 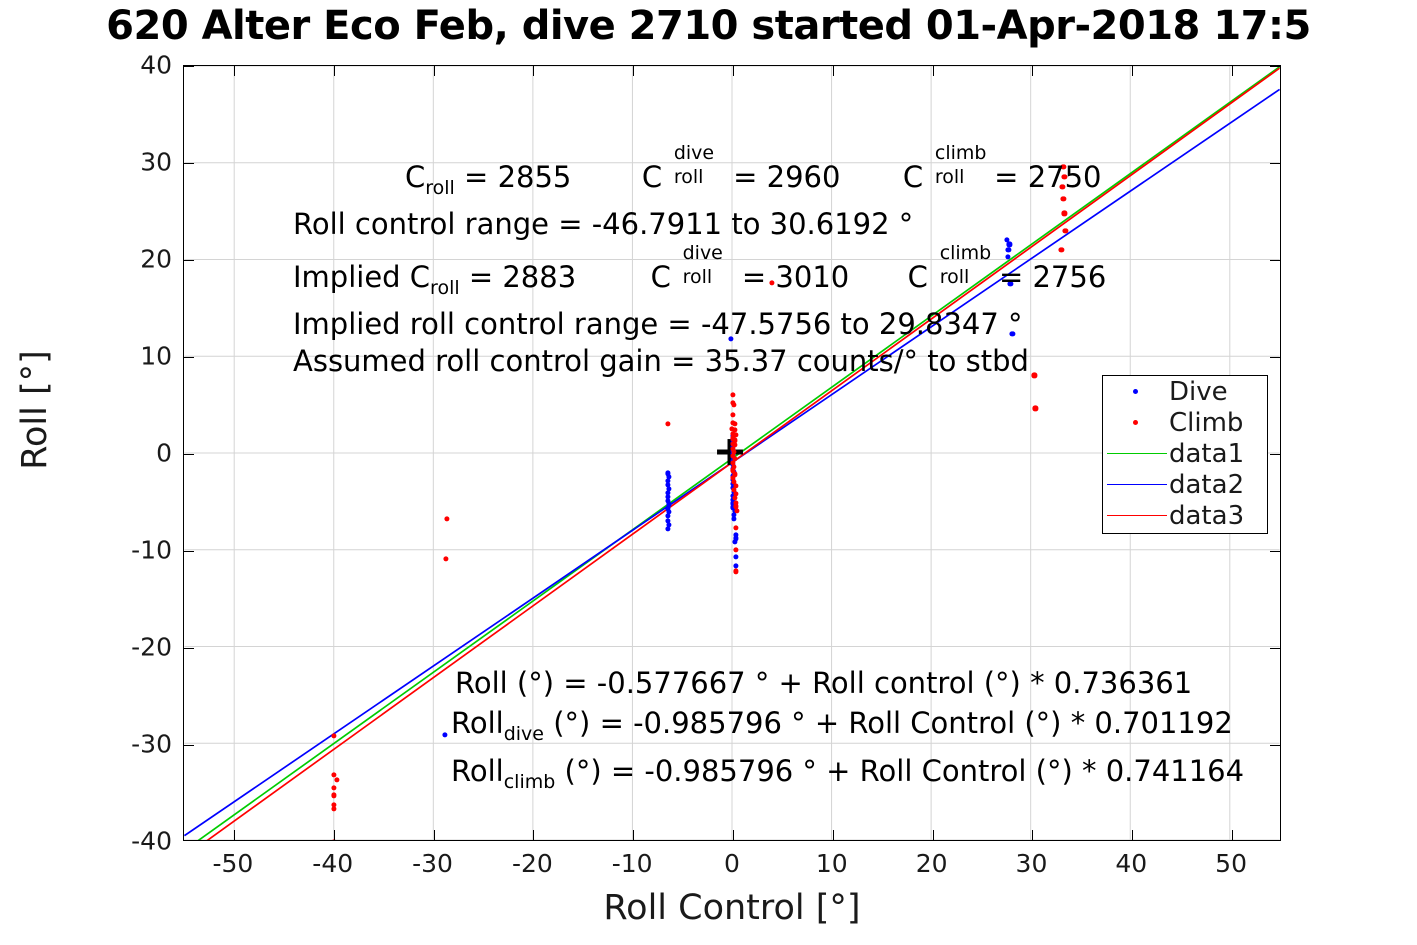 What do you see at coordinates (652, 177) in the screenshot?
I see `c-roll-dive-symbol: C` at bounding box center [652, 177].